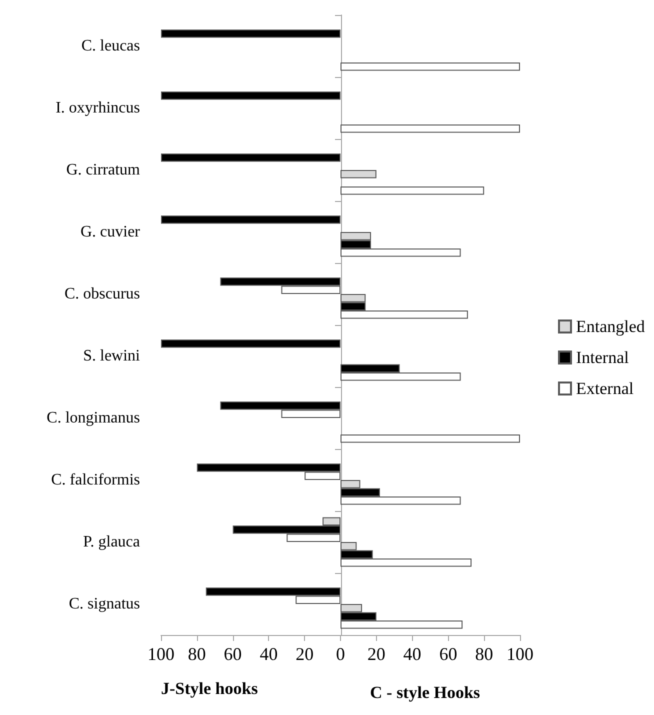 This screenshot has height=715, width=654. What do you see at coordinates (209, 688) in the screenshot?
I see `x-axis-title: J-Style hooks` at bounding box center [209, 688].